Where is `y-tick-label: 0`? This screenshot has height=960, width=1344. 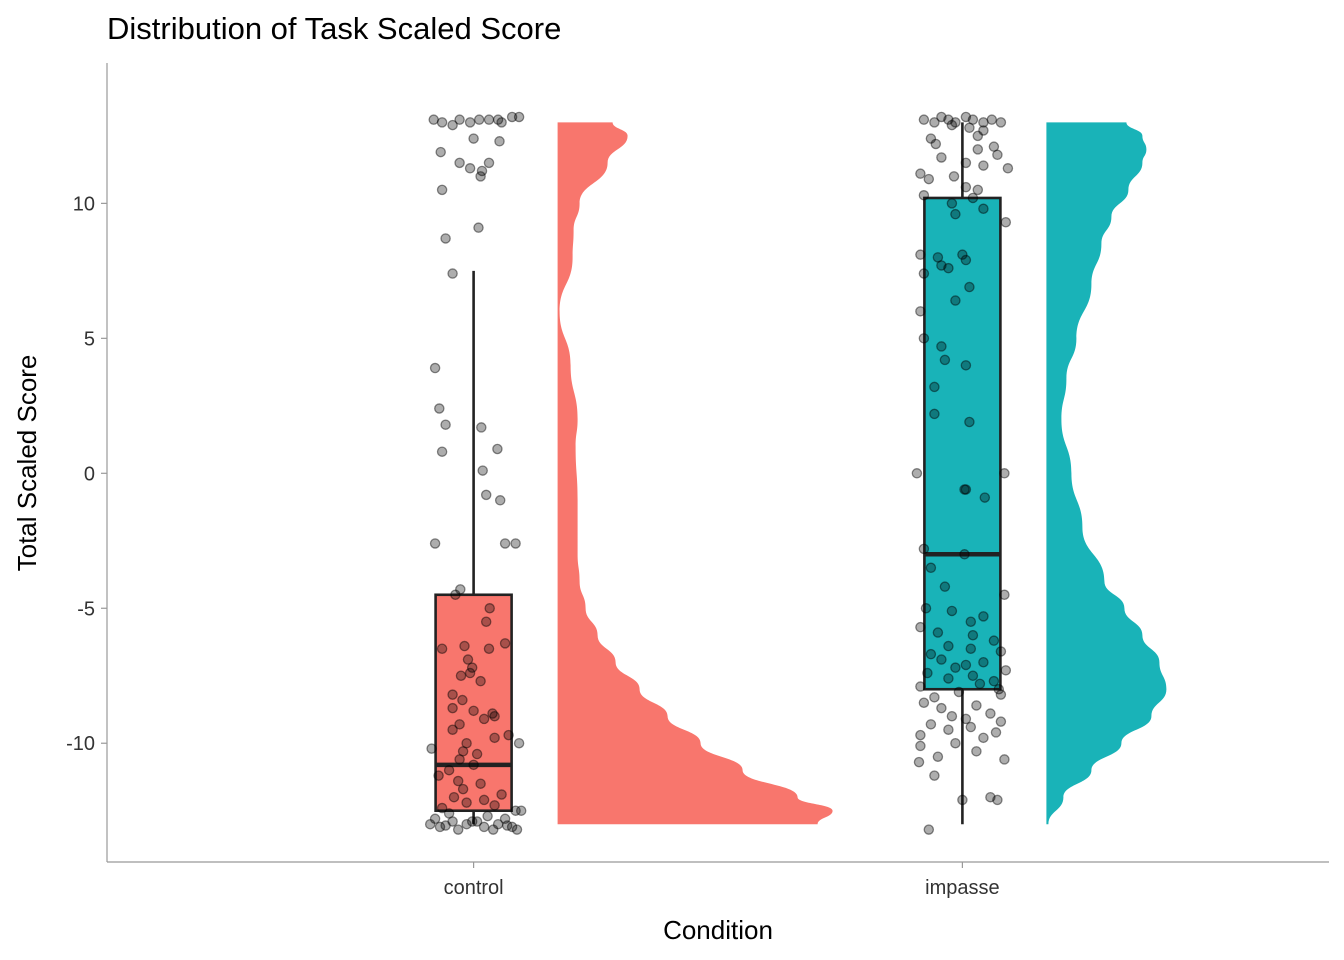
y-tick-label: 0 is located at coordinates (89, 474).